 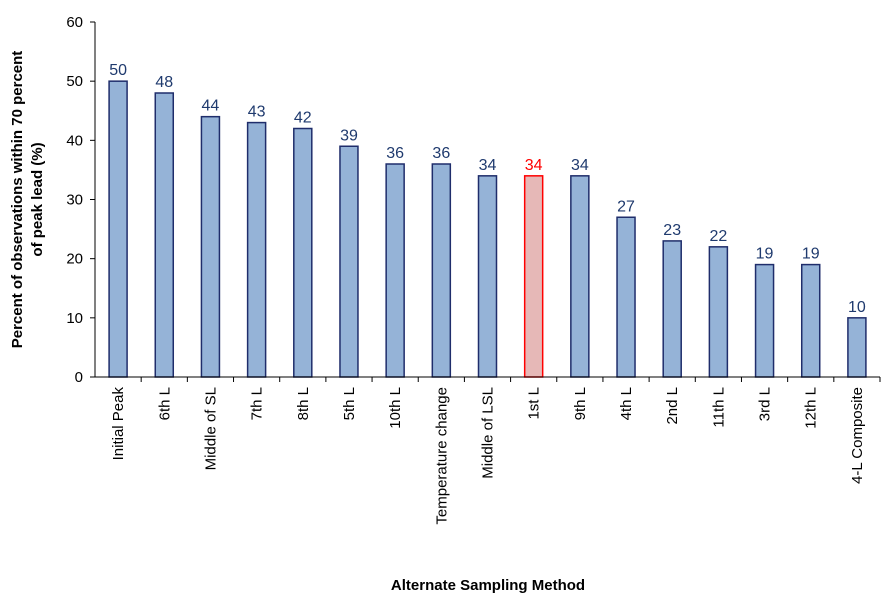 I want to click on x-tick-label: 5th L, so click(x=349, y=403).